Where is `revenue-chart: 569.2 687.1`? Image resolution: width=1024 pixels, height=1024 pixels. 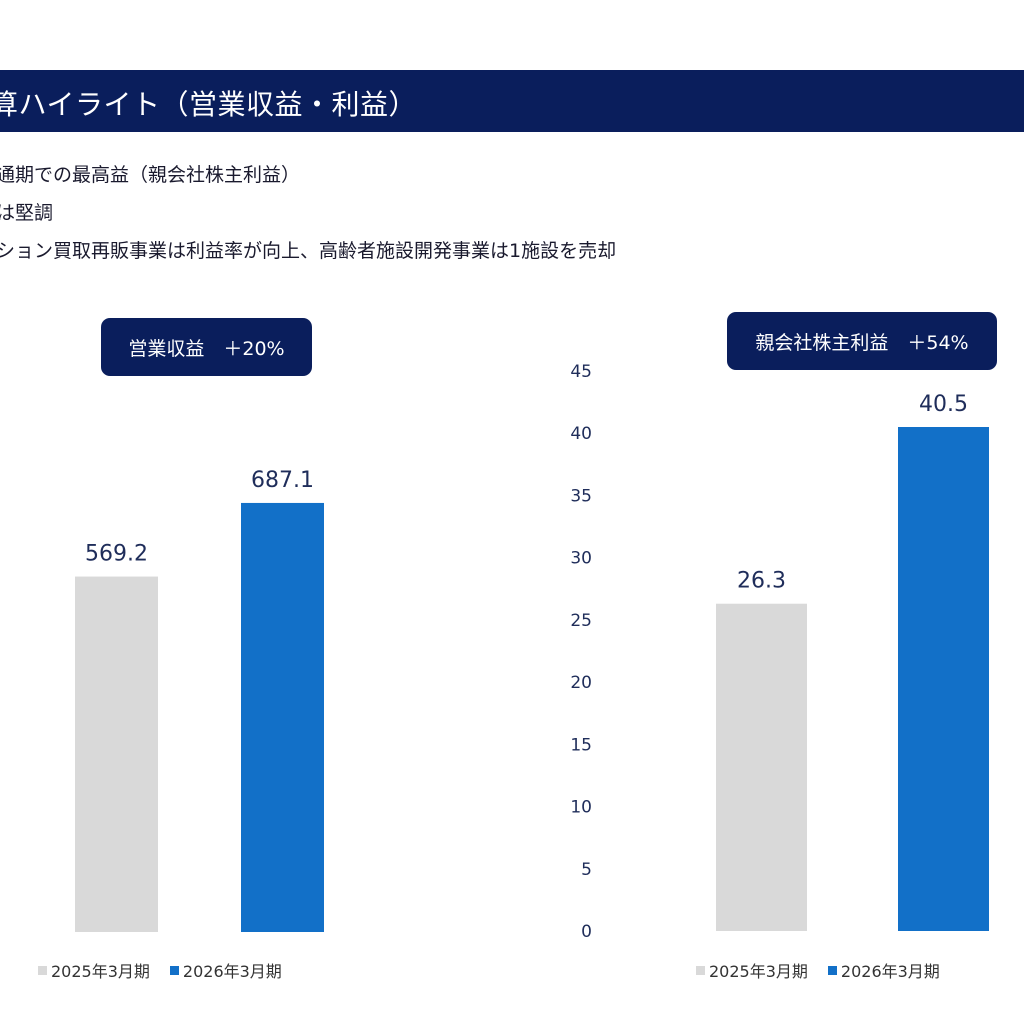
revenue-chart: 569.2 687.1 is located at coordinates (199, 700).